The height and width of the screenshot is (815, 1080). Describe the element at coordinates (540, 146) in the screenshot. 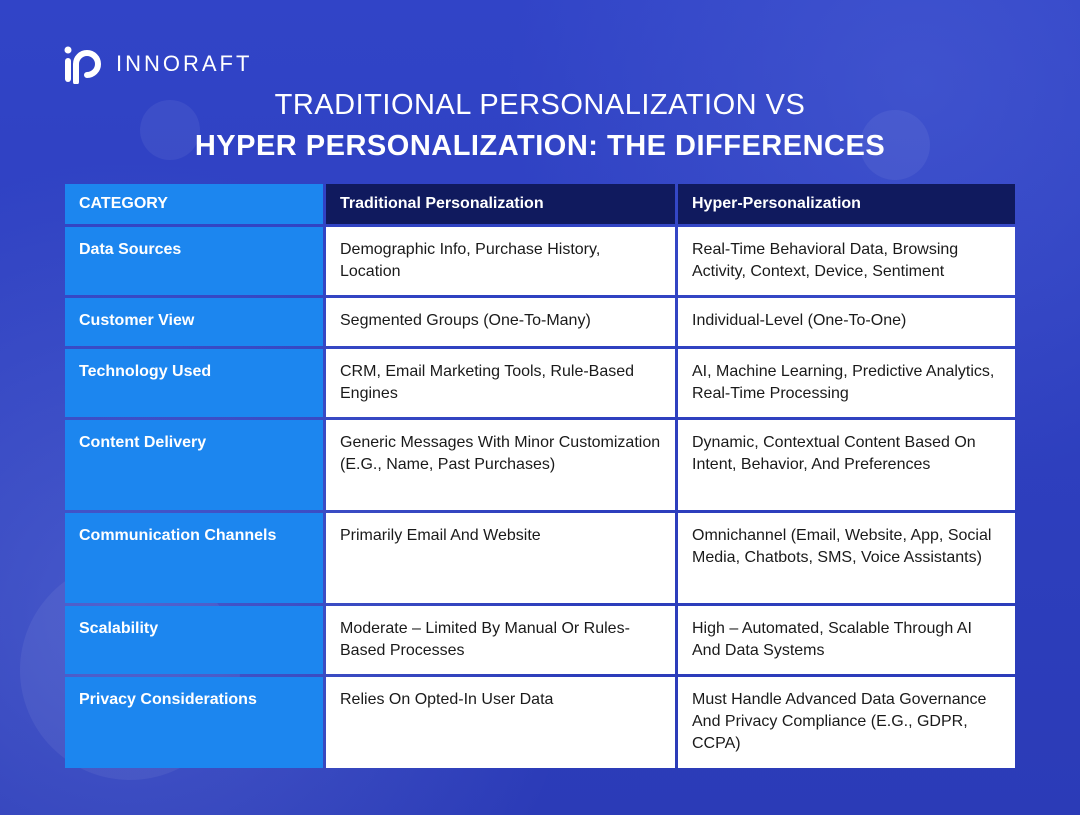

I see `title-line-2: HYPER PERSONALIZATION: THE DIFFERENCES` at that location.